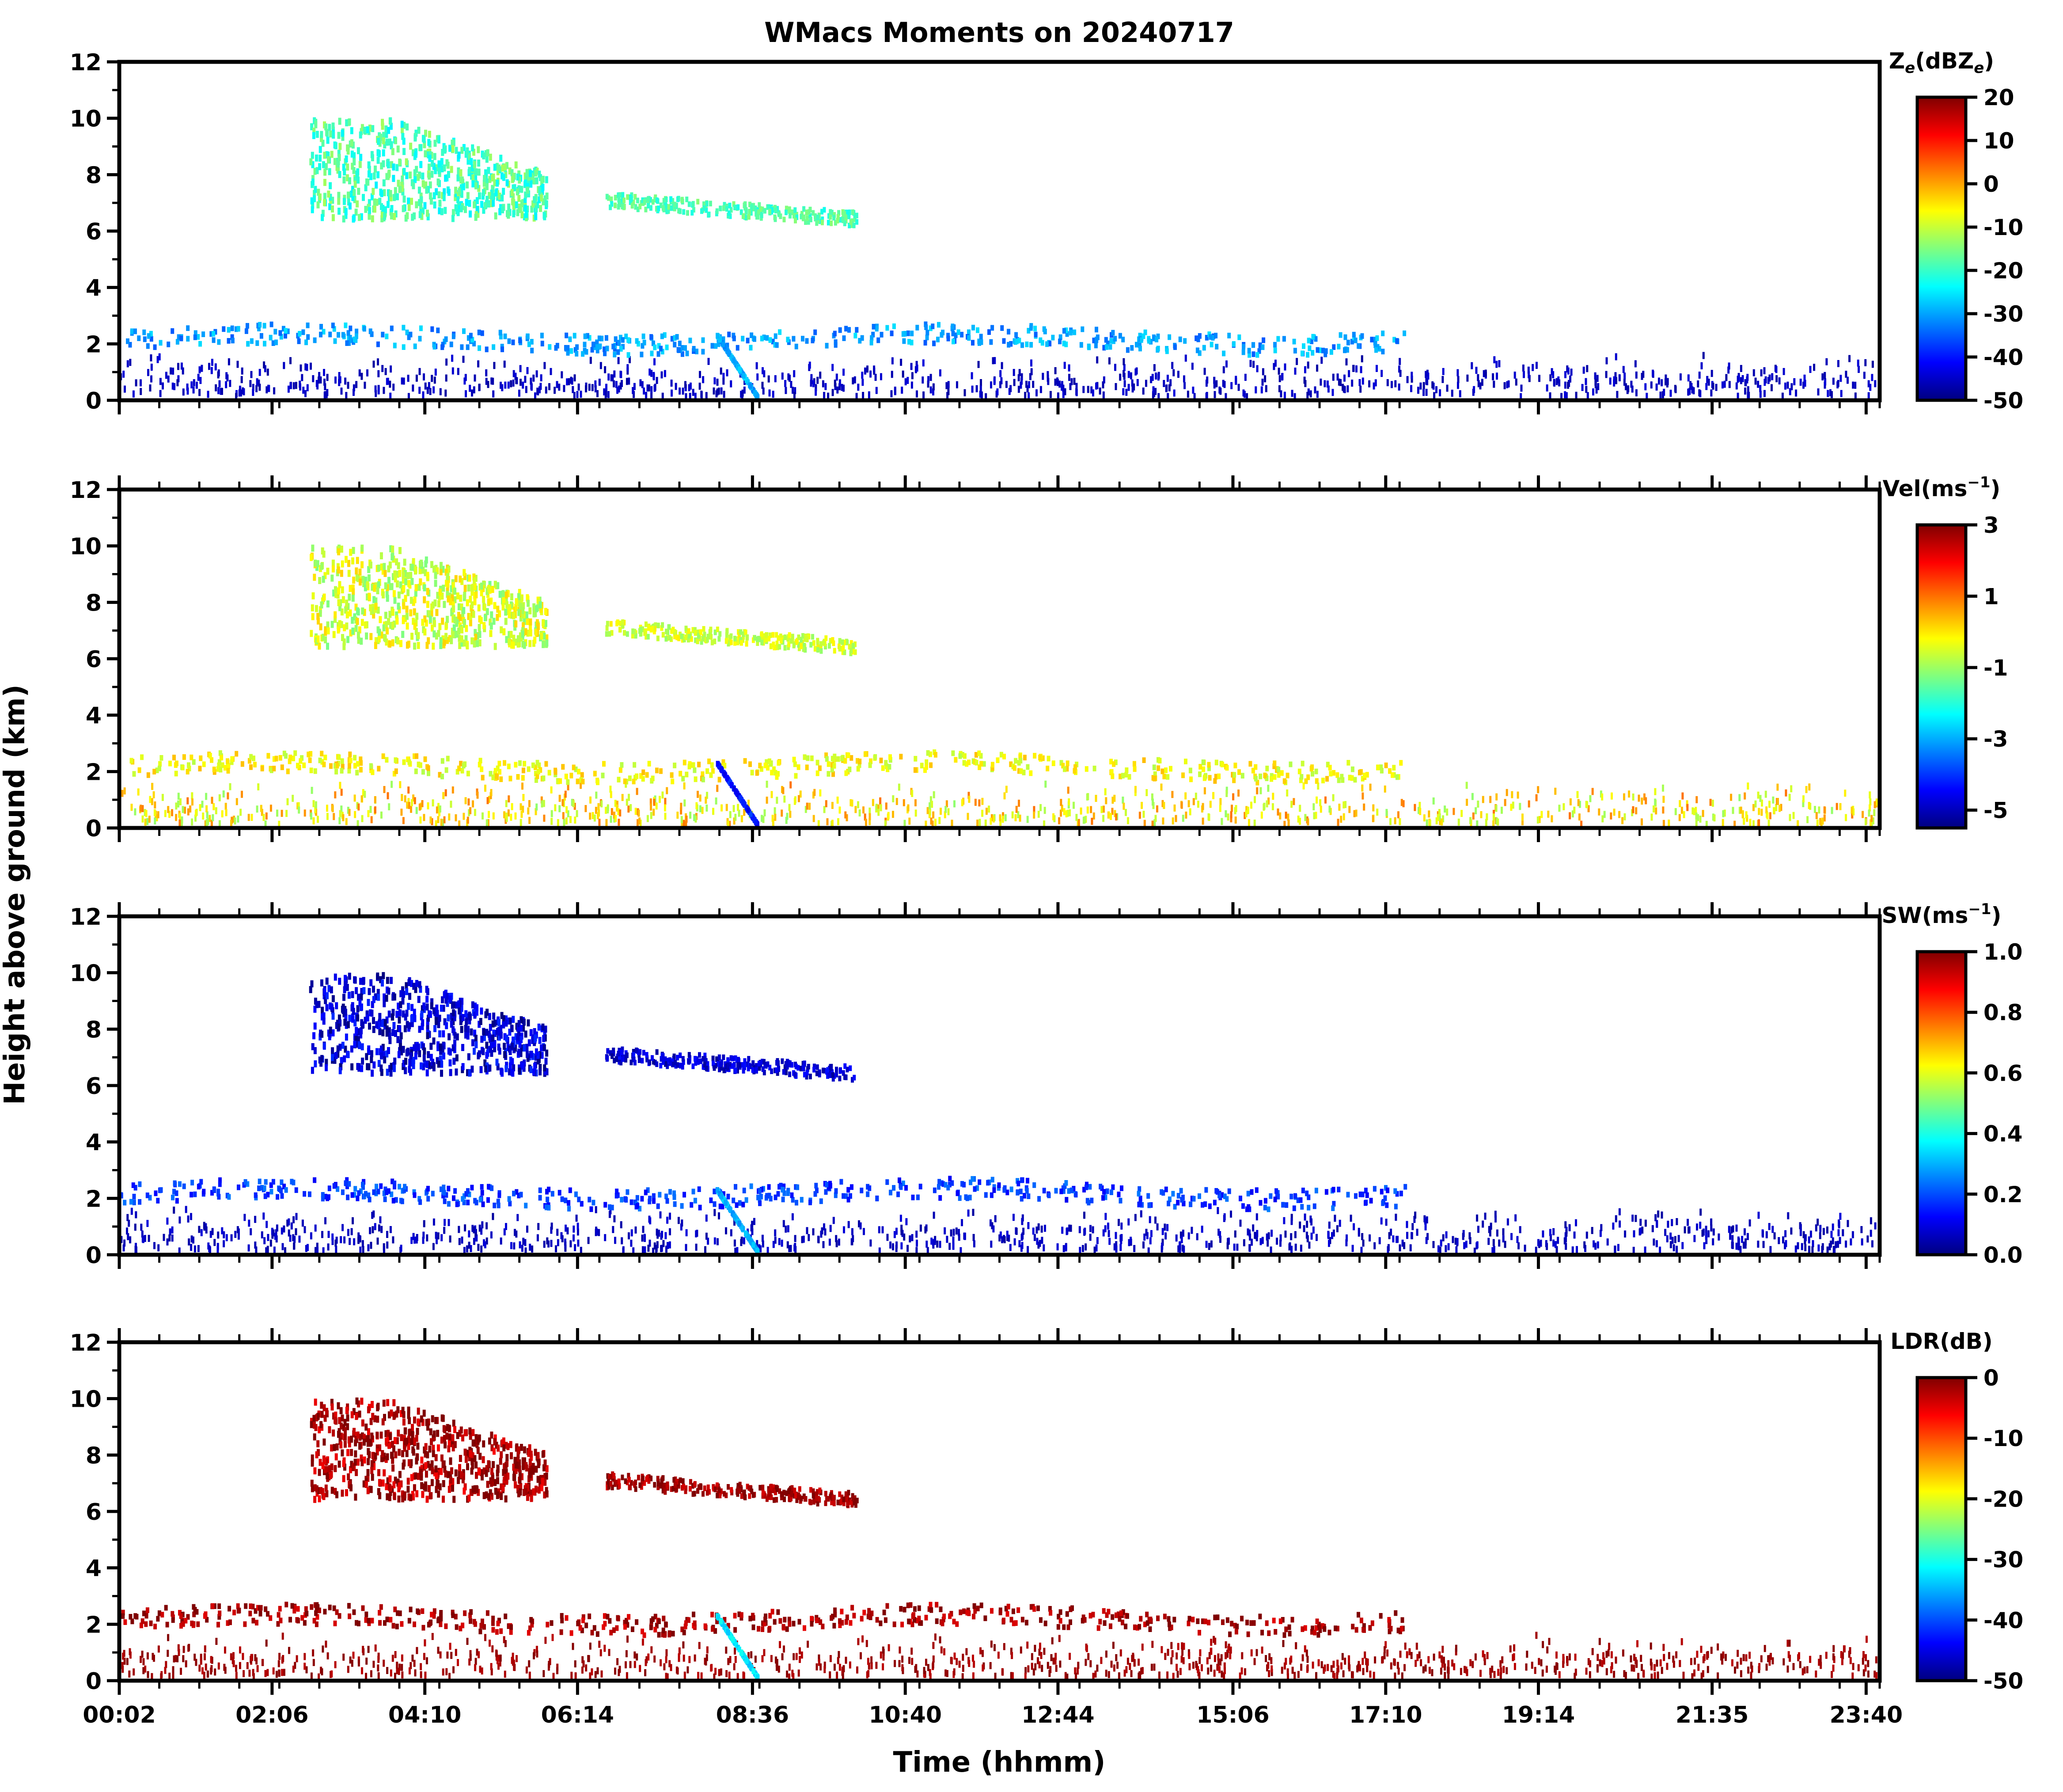 The image size is (2063, 1792). What do you see at coordinates (750, 386) in the screenshot?
I see `fall-streak-cell` at bounding box center [750, 386].